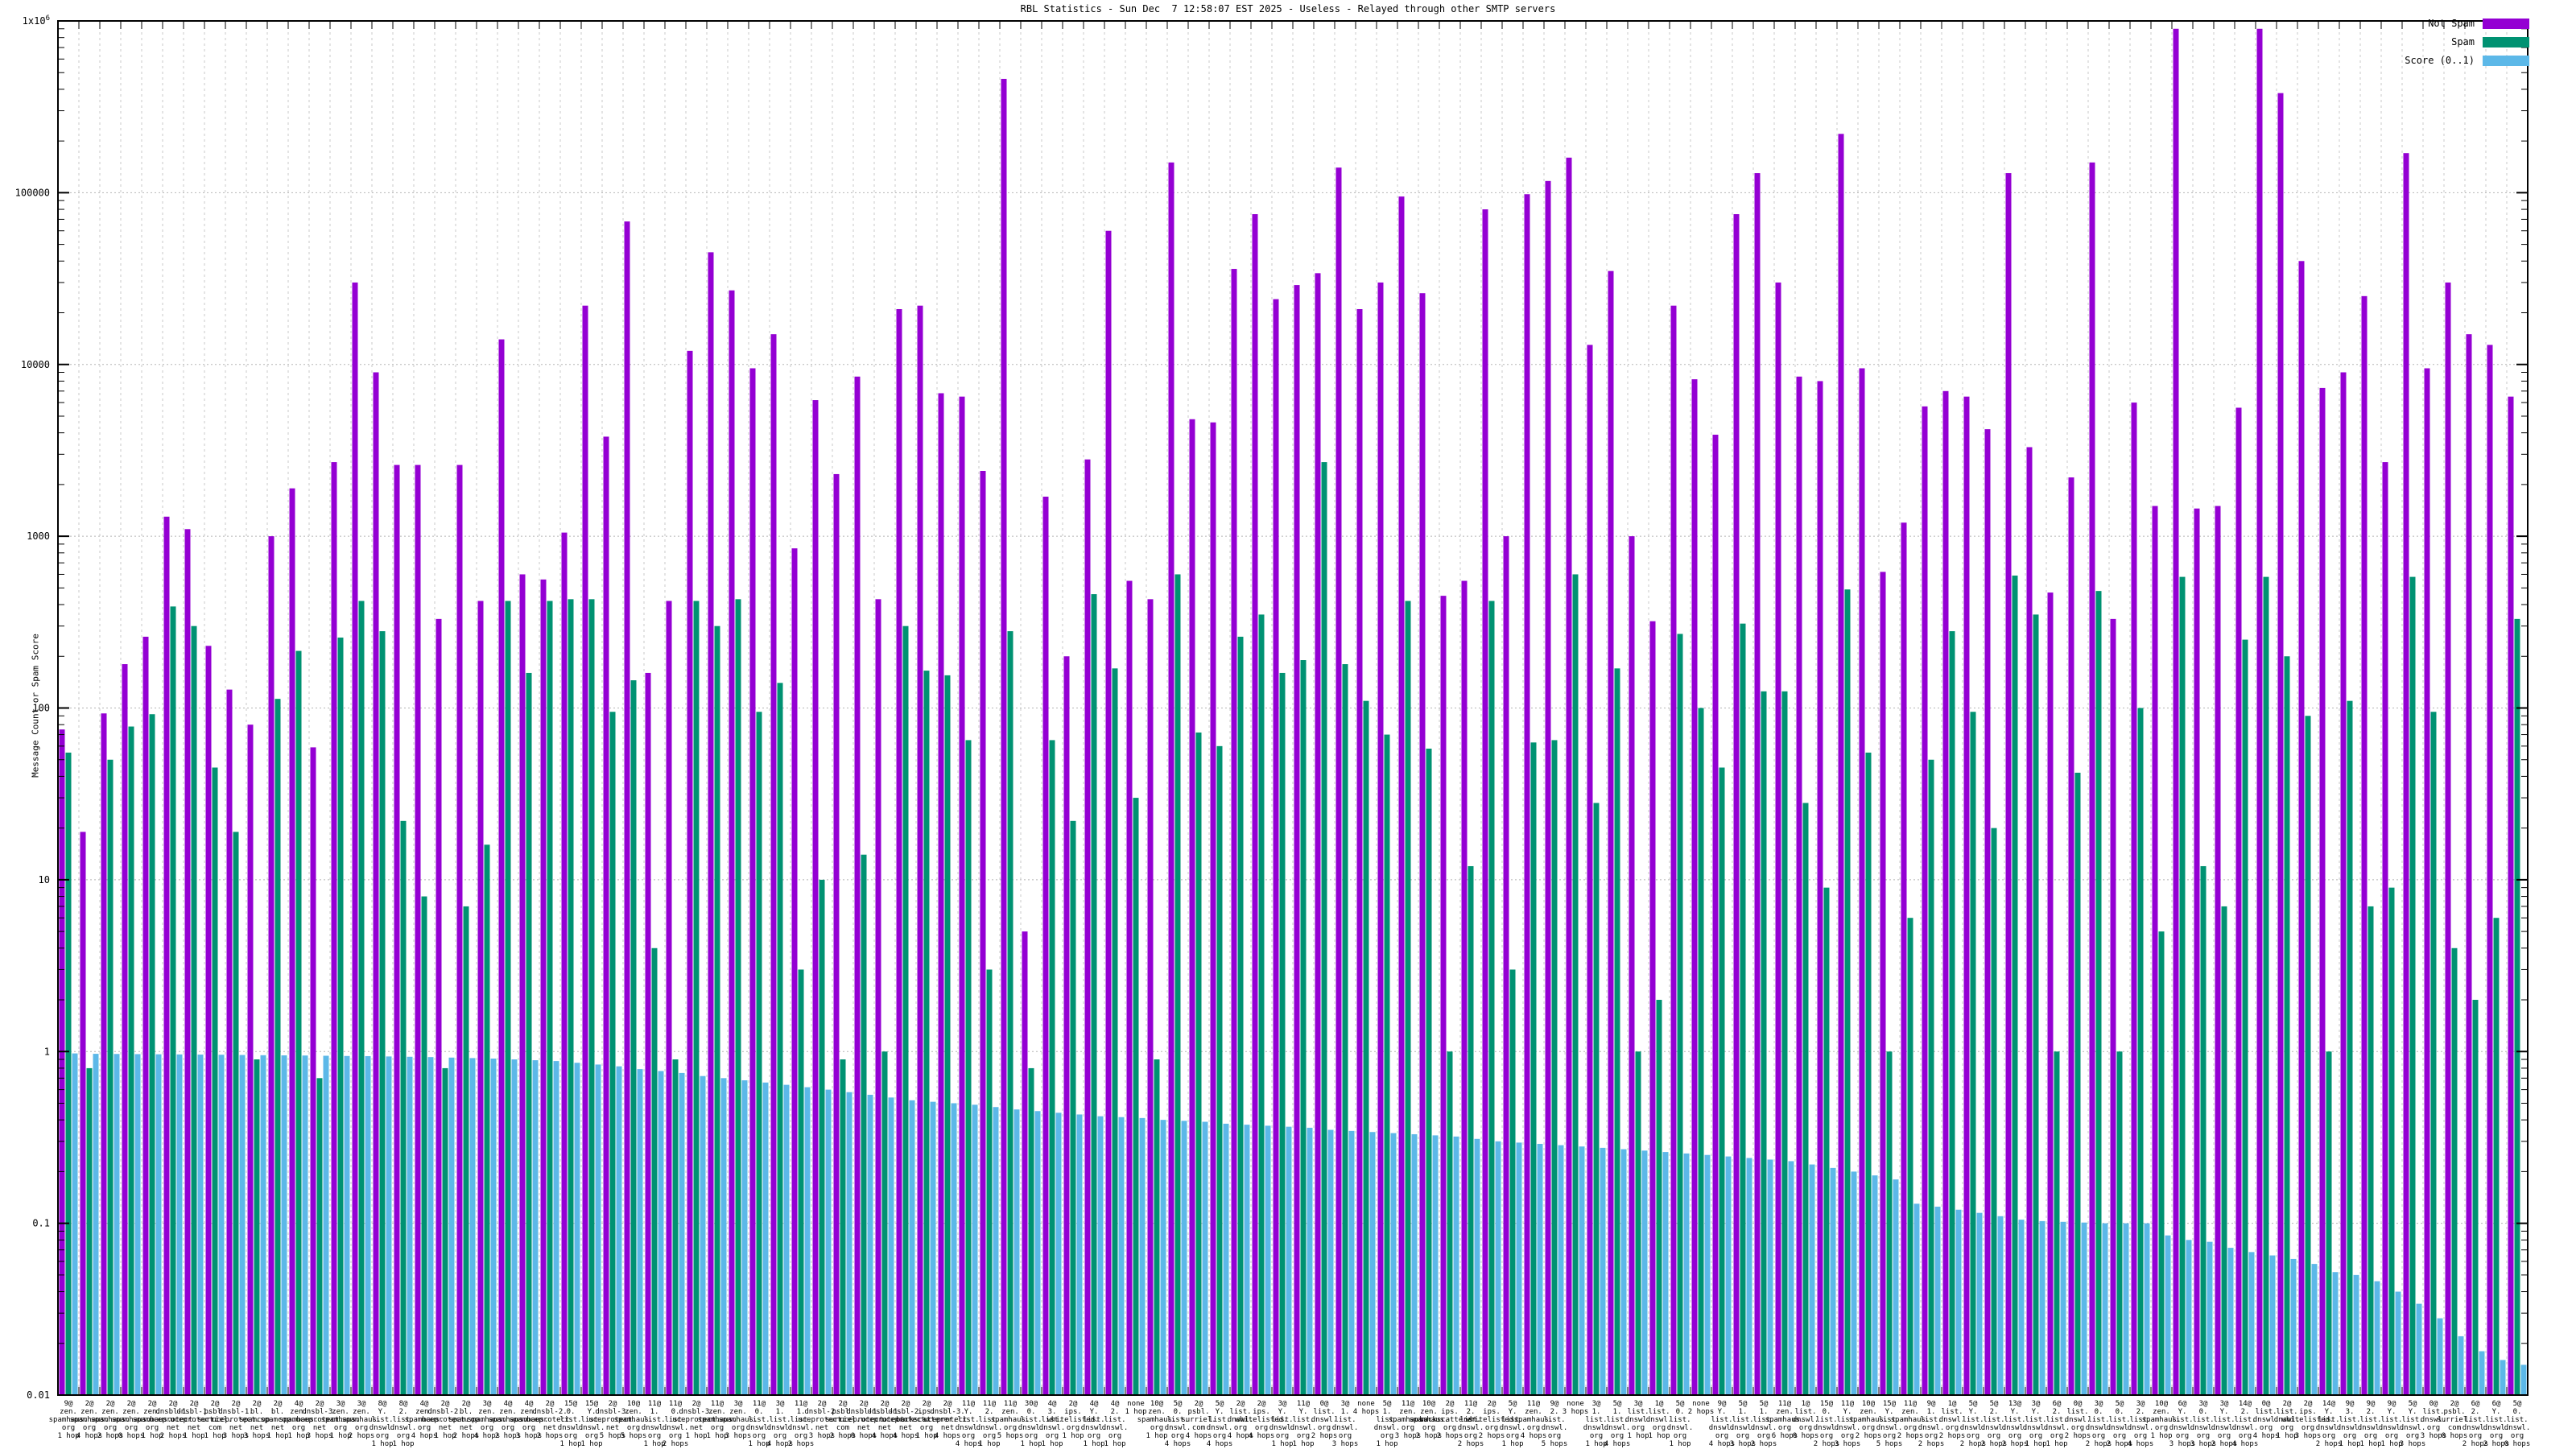  Describe the element at coordinates (2454, 1412) in the screenshot. I see `x-tick-label: psbl.` at that location.